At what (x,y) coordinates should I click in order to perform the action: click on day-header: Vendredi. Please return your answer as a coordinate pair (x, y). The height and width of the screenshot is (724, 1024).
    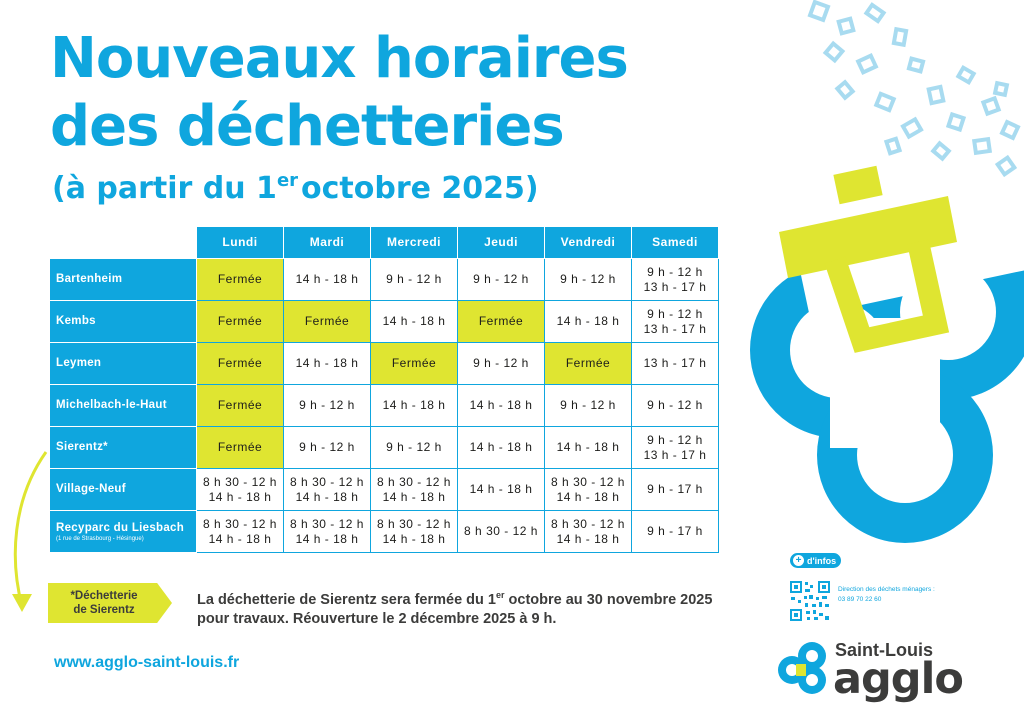
    Looking at the image, I should click on (588, 242).